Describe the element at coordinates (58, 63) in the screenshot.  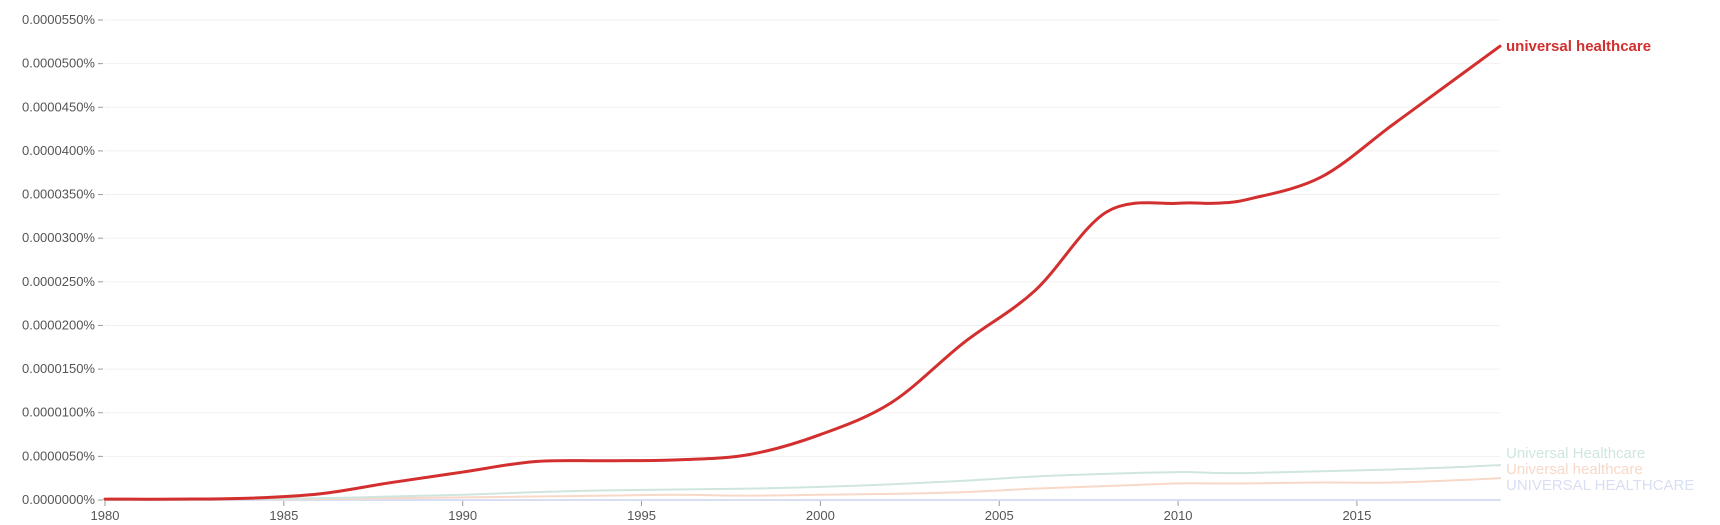
I see `y-tick-label: 0.0000500%` at that location.